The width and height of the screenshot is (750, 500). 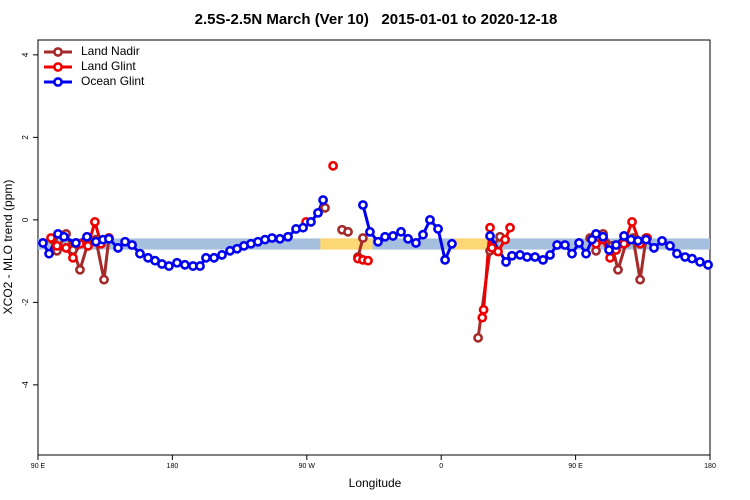 I want to click on legend-label: Ocean Glint, so click(x=113, y=81).